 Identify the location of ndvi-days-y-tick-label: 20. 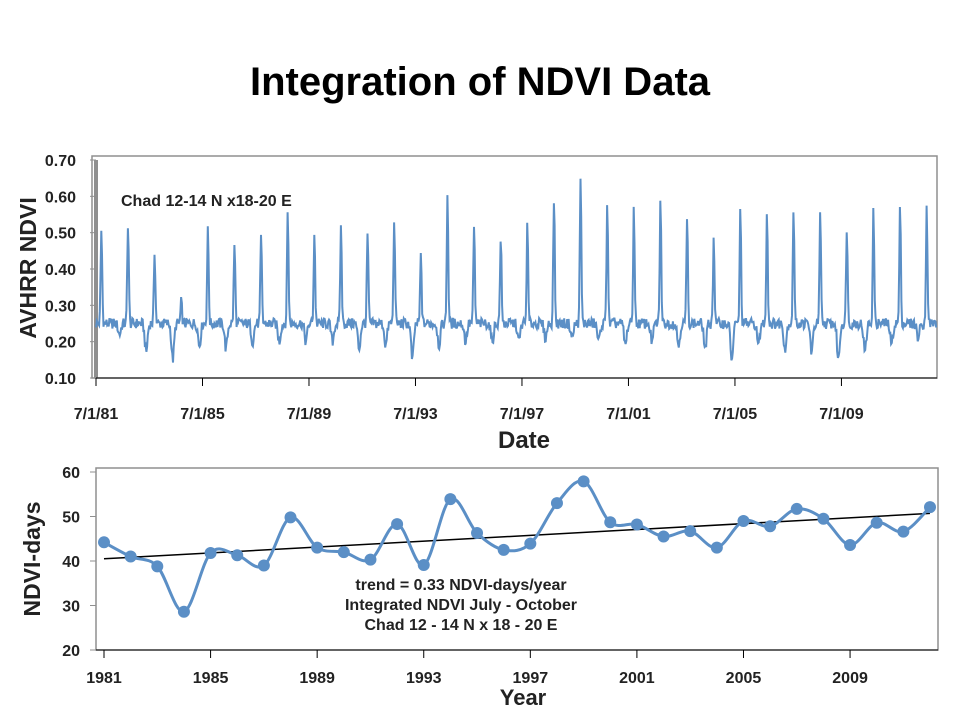
(71, 651).